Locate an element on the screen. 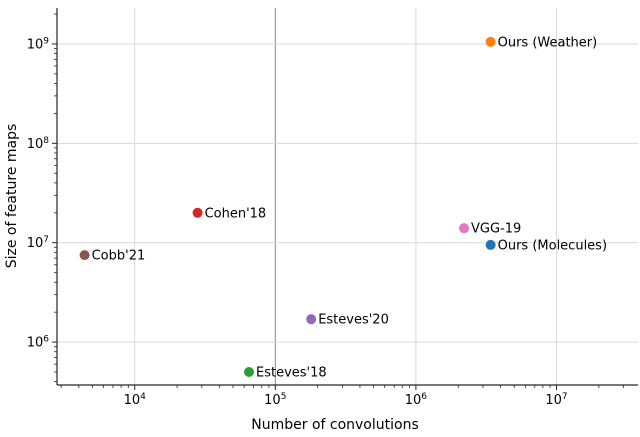  x-tick-label: 107 is located at coordinates (556, 400).